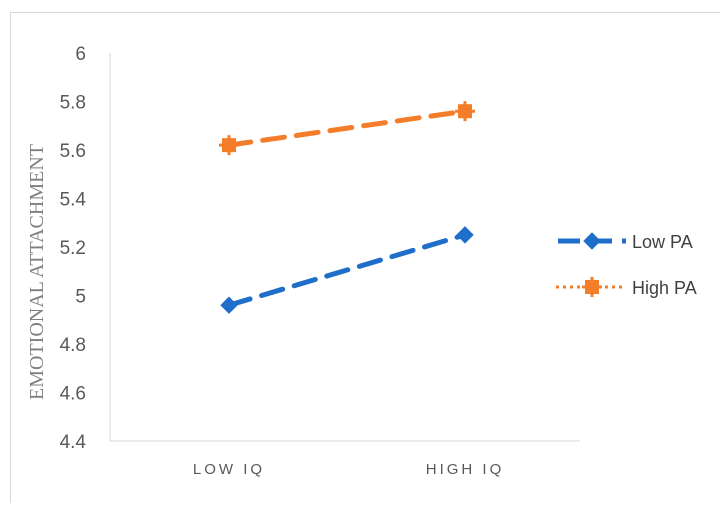 Image resolution: width=724 pixels, height=507 pixels. What do you see at coordinates (80, 54) in the screenshot?
I see `y-tick-label: 6` at bounding box center [80, 54].